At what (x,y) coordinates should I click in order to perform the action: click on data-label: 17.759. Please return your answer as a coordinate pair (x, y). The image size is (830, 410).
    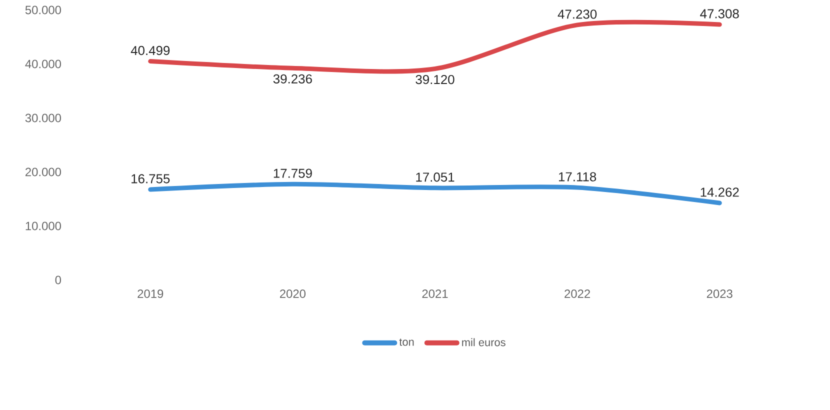
    Looking at the image, I should click on (293, 173).